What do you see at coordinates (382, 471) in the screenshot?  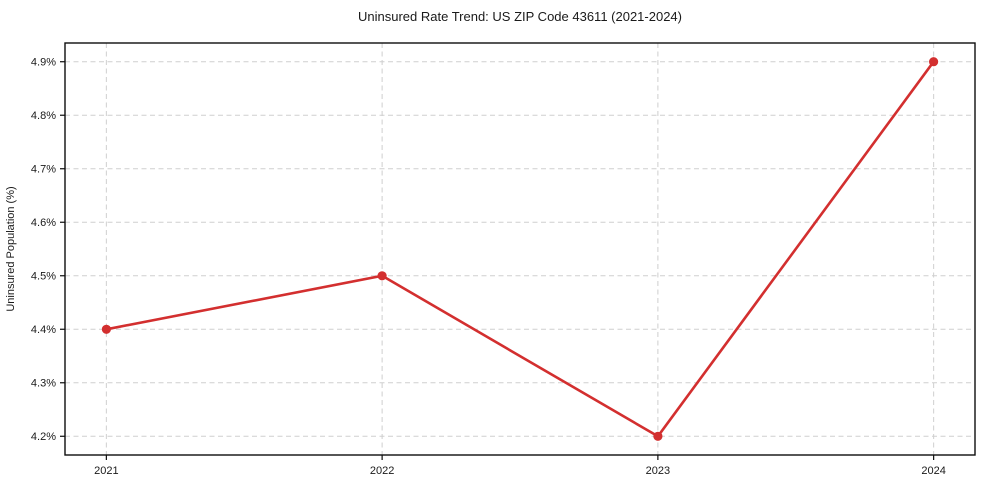 I see `x-tick-label: 2022` at bounding box center [382, 471].